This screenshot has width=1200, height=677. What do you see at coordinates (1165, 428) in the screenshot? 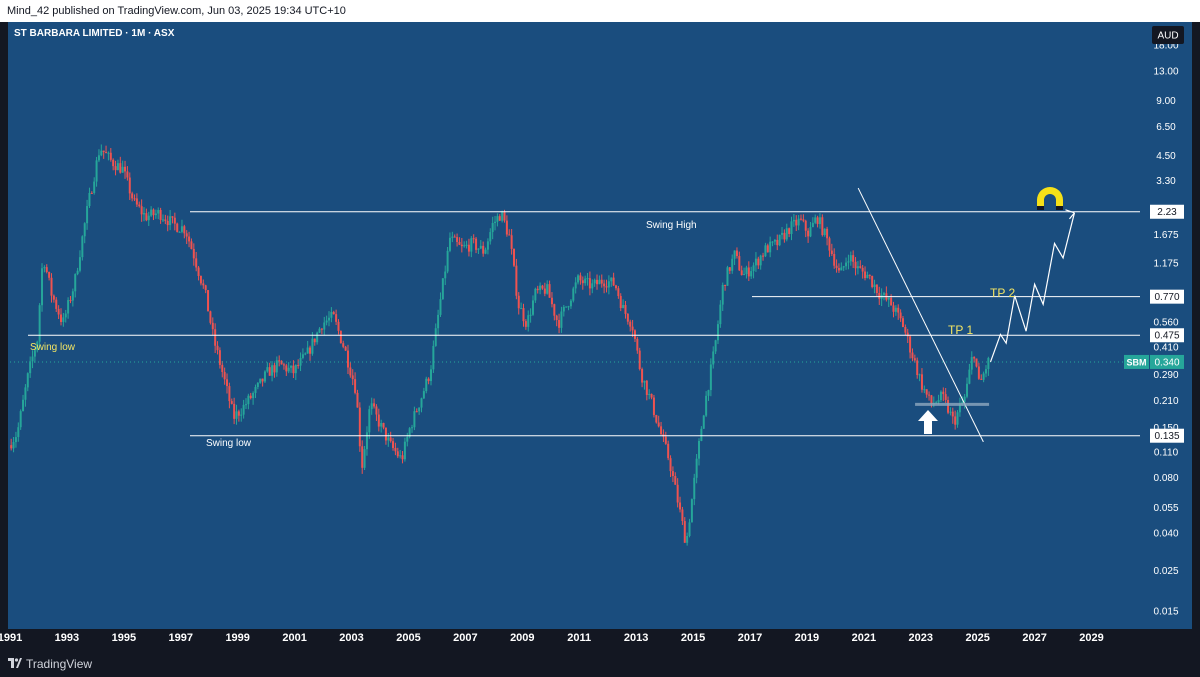
I see `y-tick-label: 0.150` at bounding box center [1165, 428].